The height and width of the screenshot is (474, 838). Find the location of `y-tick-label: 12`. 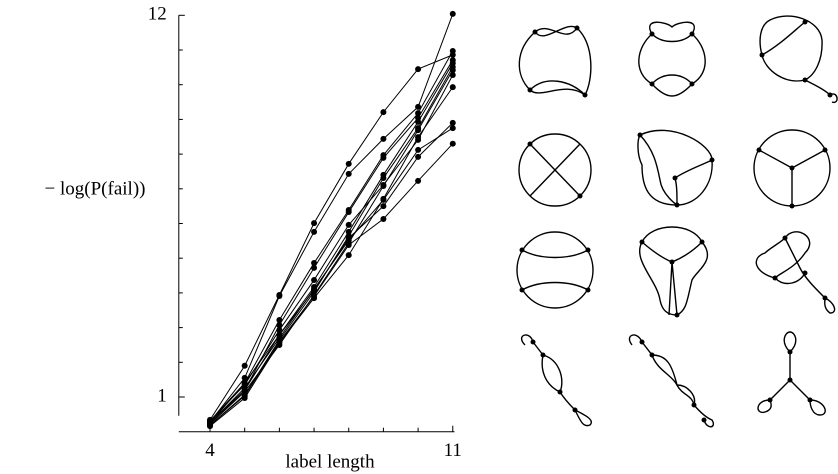

y-tick-label: 12 is located at coordinates (157, 14).